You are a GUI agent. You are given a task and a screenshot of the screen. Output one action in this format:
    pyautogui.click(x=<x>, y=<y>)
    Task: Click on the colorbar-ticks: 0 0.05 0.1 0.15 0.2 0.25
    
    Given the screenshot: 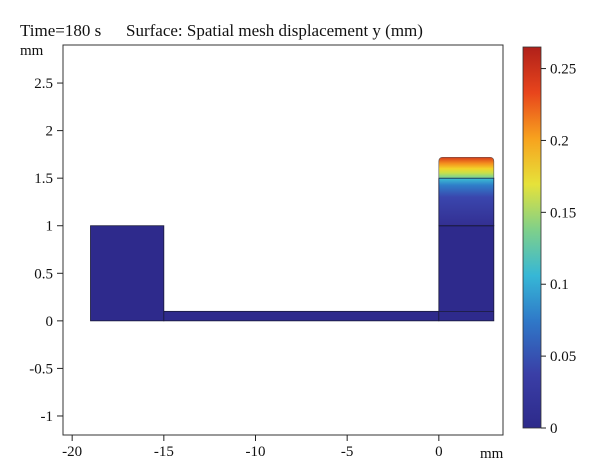 What is the action you would take?
    pyautogui.click(x=558, y=249)
    